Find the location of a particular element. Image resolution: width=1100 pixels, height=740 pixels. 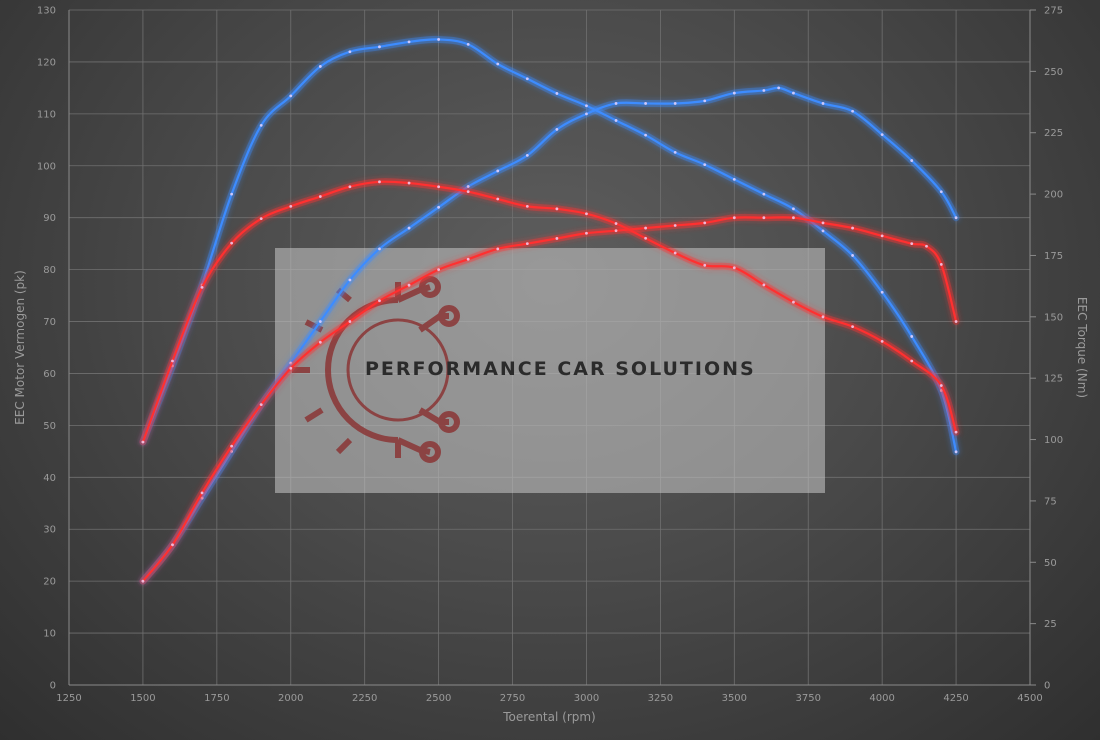

y-right-tick-label: 75 is located at coordinates (1050, 501).